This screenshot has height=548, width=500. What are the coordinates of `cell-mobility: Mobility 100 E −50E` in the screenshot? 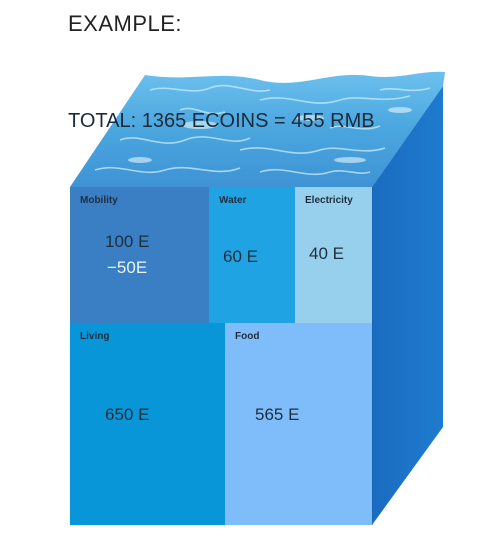 It's located at (139, 255).